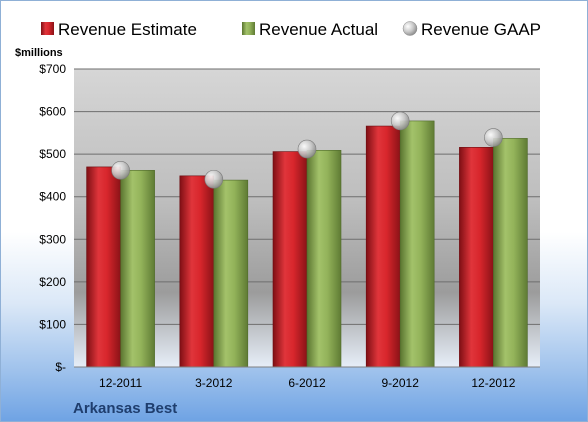 Image resolution: width=588 pixels, height=422 pixels. What do you see at coordinates (493, 383) in the screenshot?
I see `x-tick-label: 12-2012` at bounding box center [493, 383].